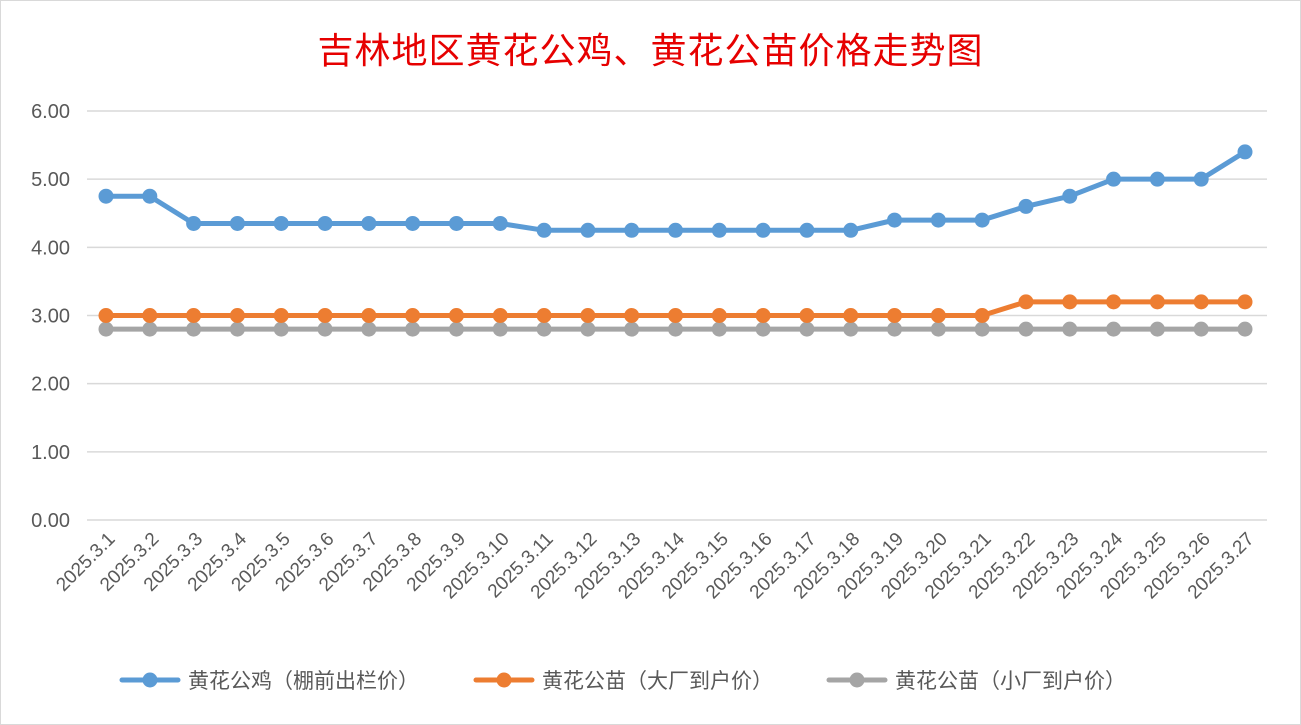 The image size is (1301, 725). What do you see at coordinates (50, 112) in the screenshot?
I see `y-tick-label: 6.00` at bounding box center [50, 112].